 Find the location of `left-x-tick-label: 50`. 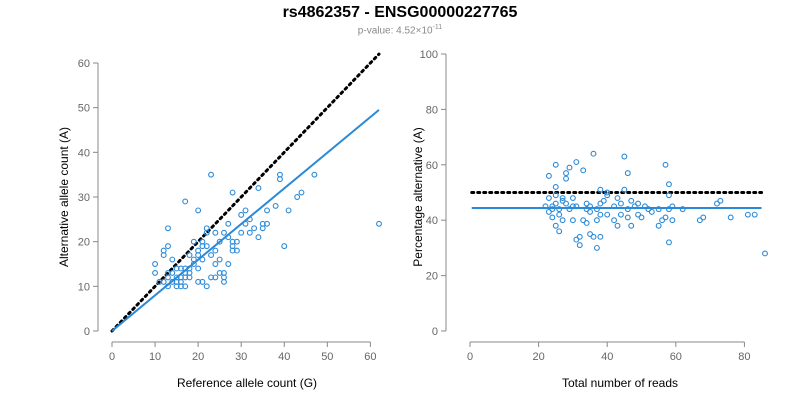

left-x-tick-label: 50 is located at coordinates (327, 357).